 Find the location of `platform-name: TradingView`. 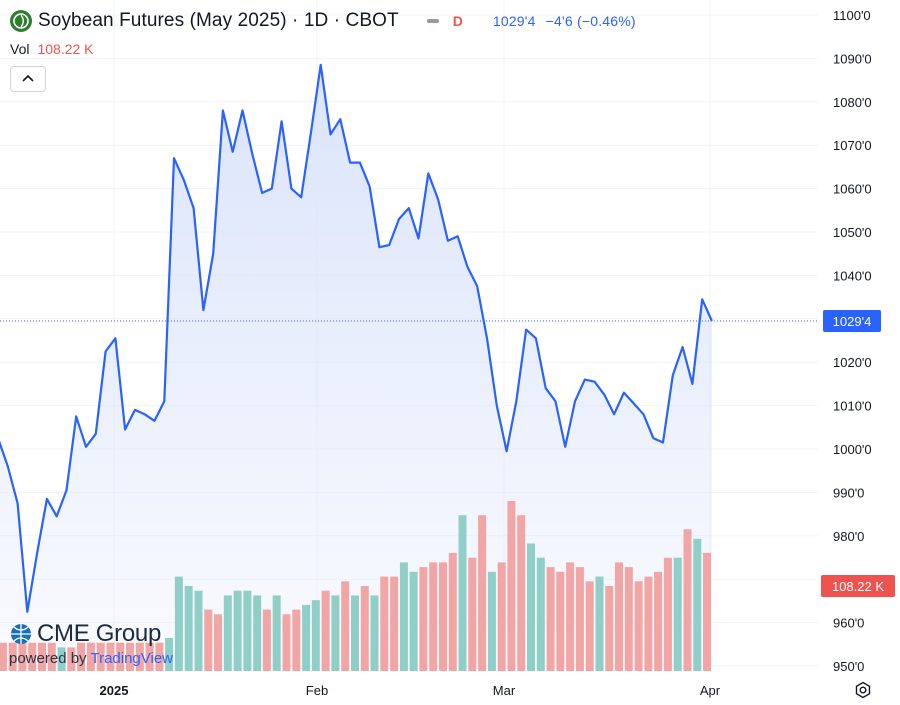

platform-name: TradingView is located at coordinates (132, 658).